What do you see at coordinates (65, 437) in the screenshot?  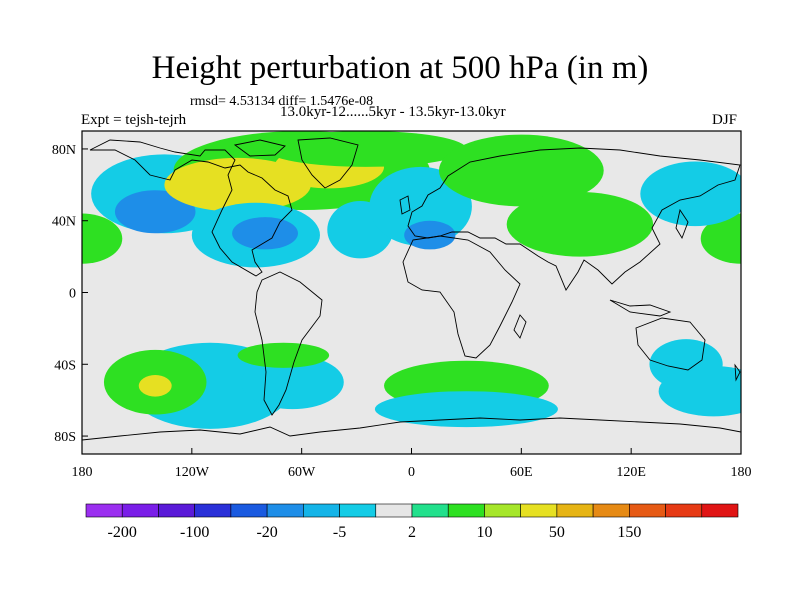 I see `y-tick-label: 80S` at bounding box center [65, 437].